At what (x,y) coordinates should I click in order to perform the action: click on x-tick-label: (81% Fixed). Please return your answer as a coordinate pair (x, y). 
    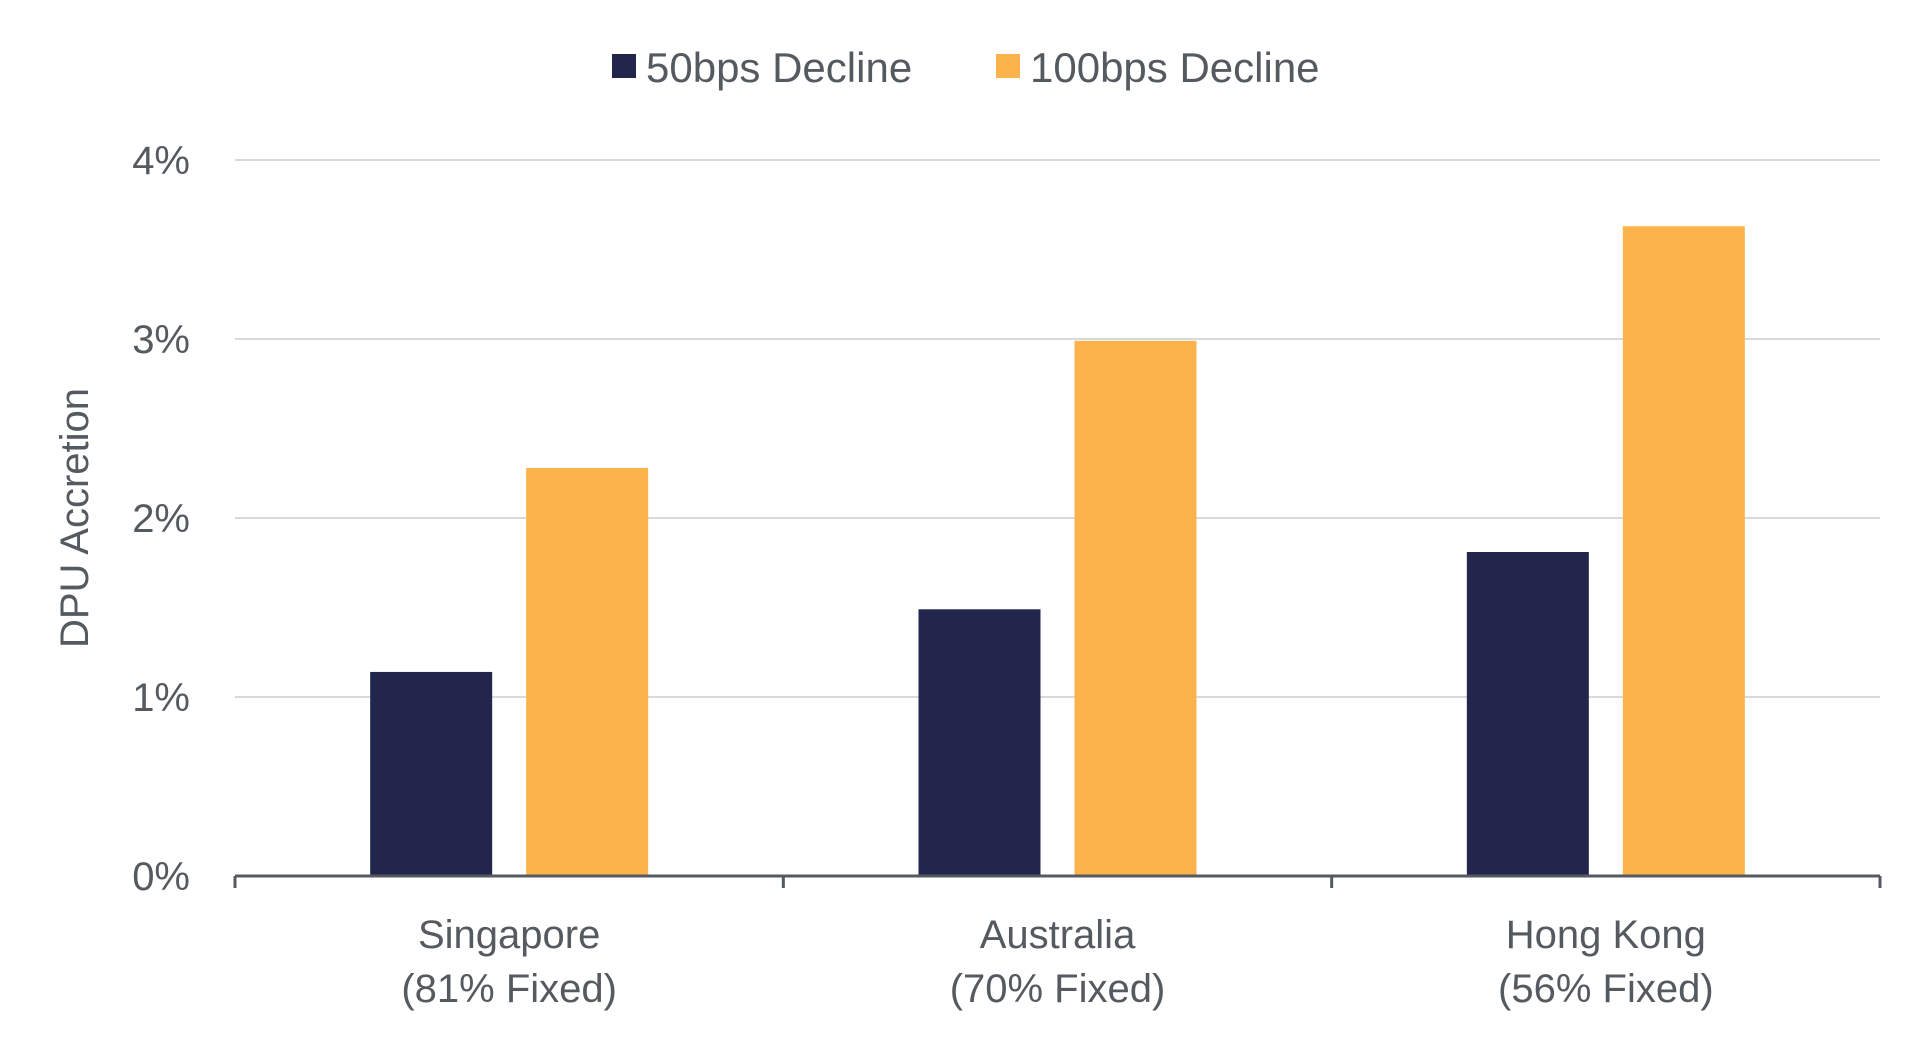
    Looking at the image, I should click on (509, 989).